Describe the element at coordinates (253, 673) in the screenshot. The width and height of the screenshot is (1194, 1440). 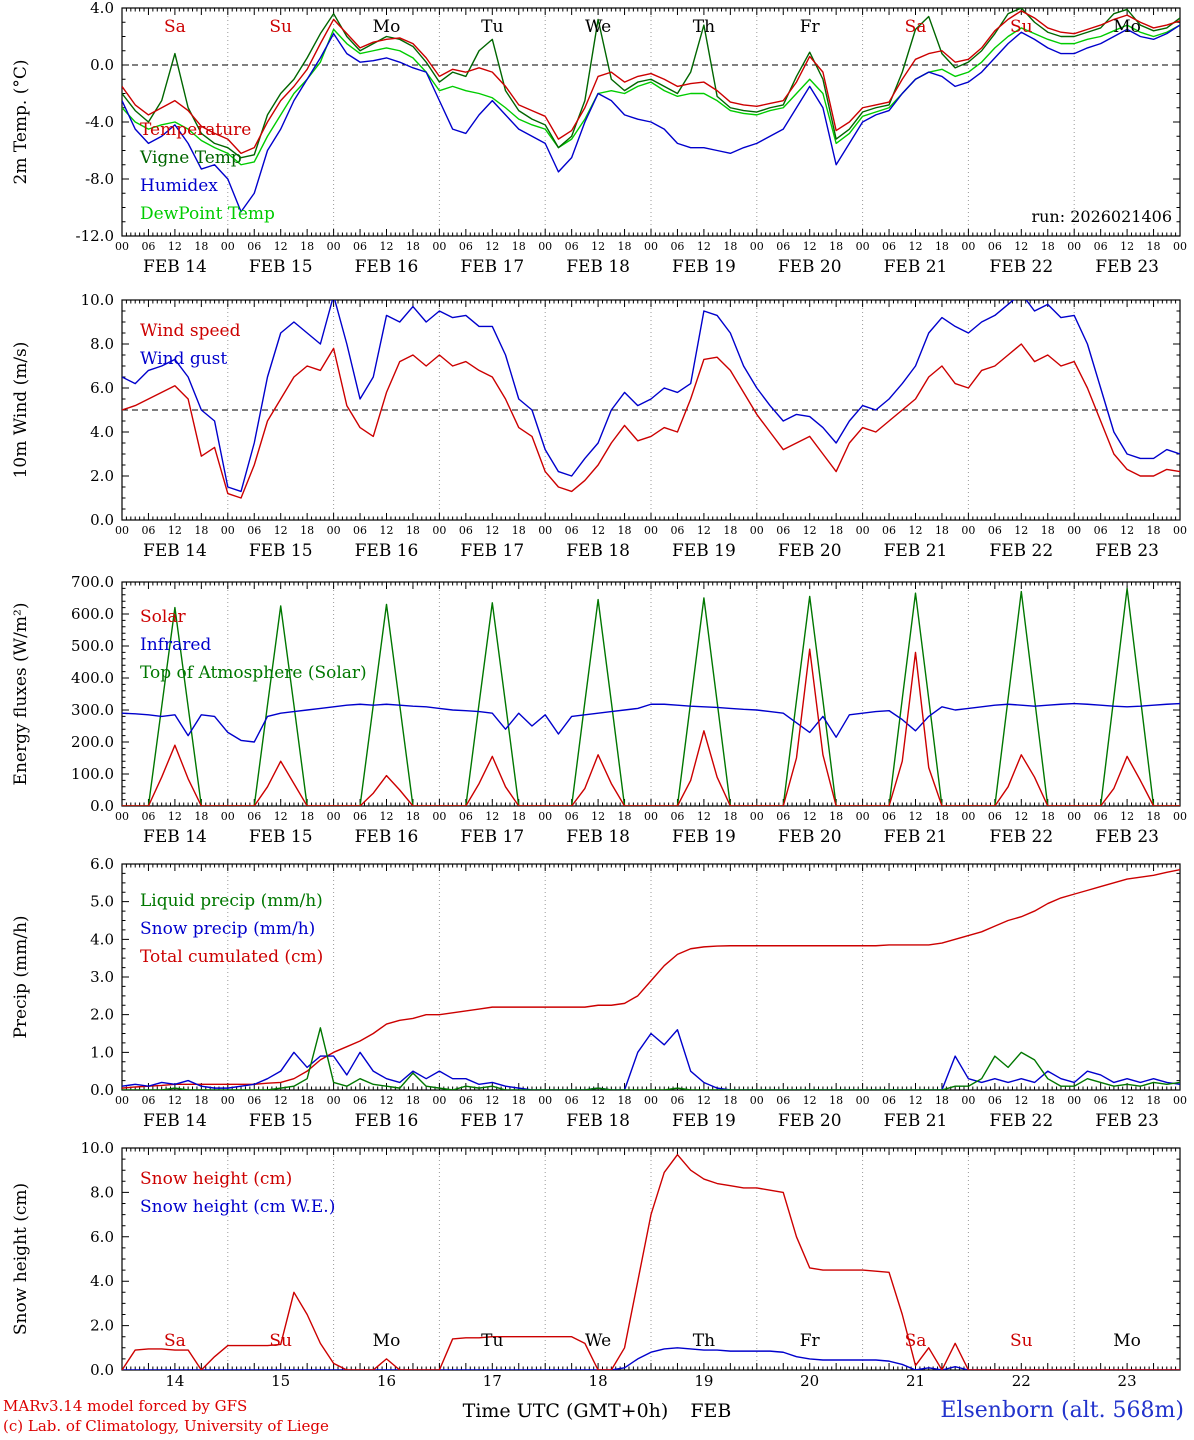
I see `legend-item: Top of Atmosphere (Solar)` at that location.